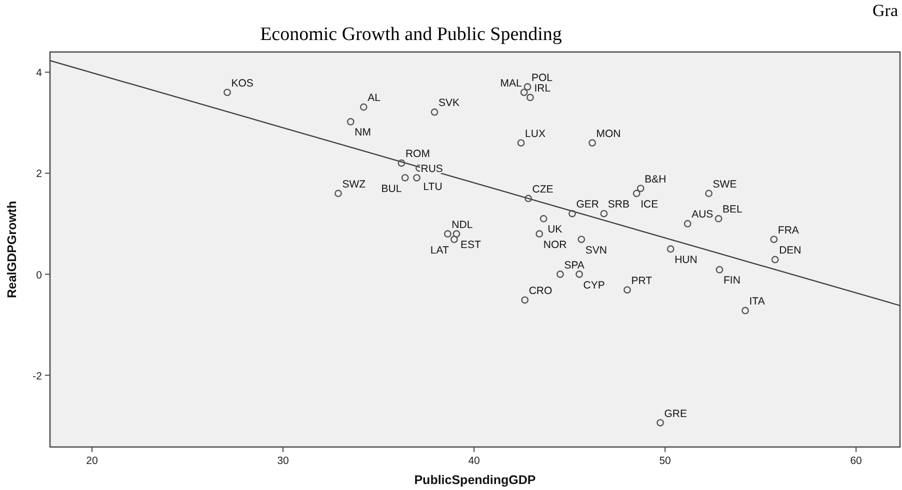 Image resolution: width=902 pixels, height=490 pixels. I want to click on data-label: CZE, so click(543, 189).